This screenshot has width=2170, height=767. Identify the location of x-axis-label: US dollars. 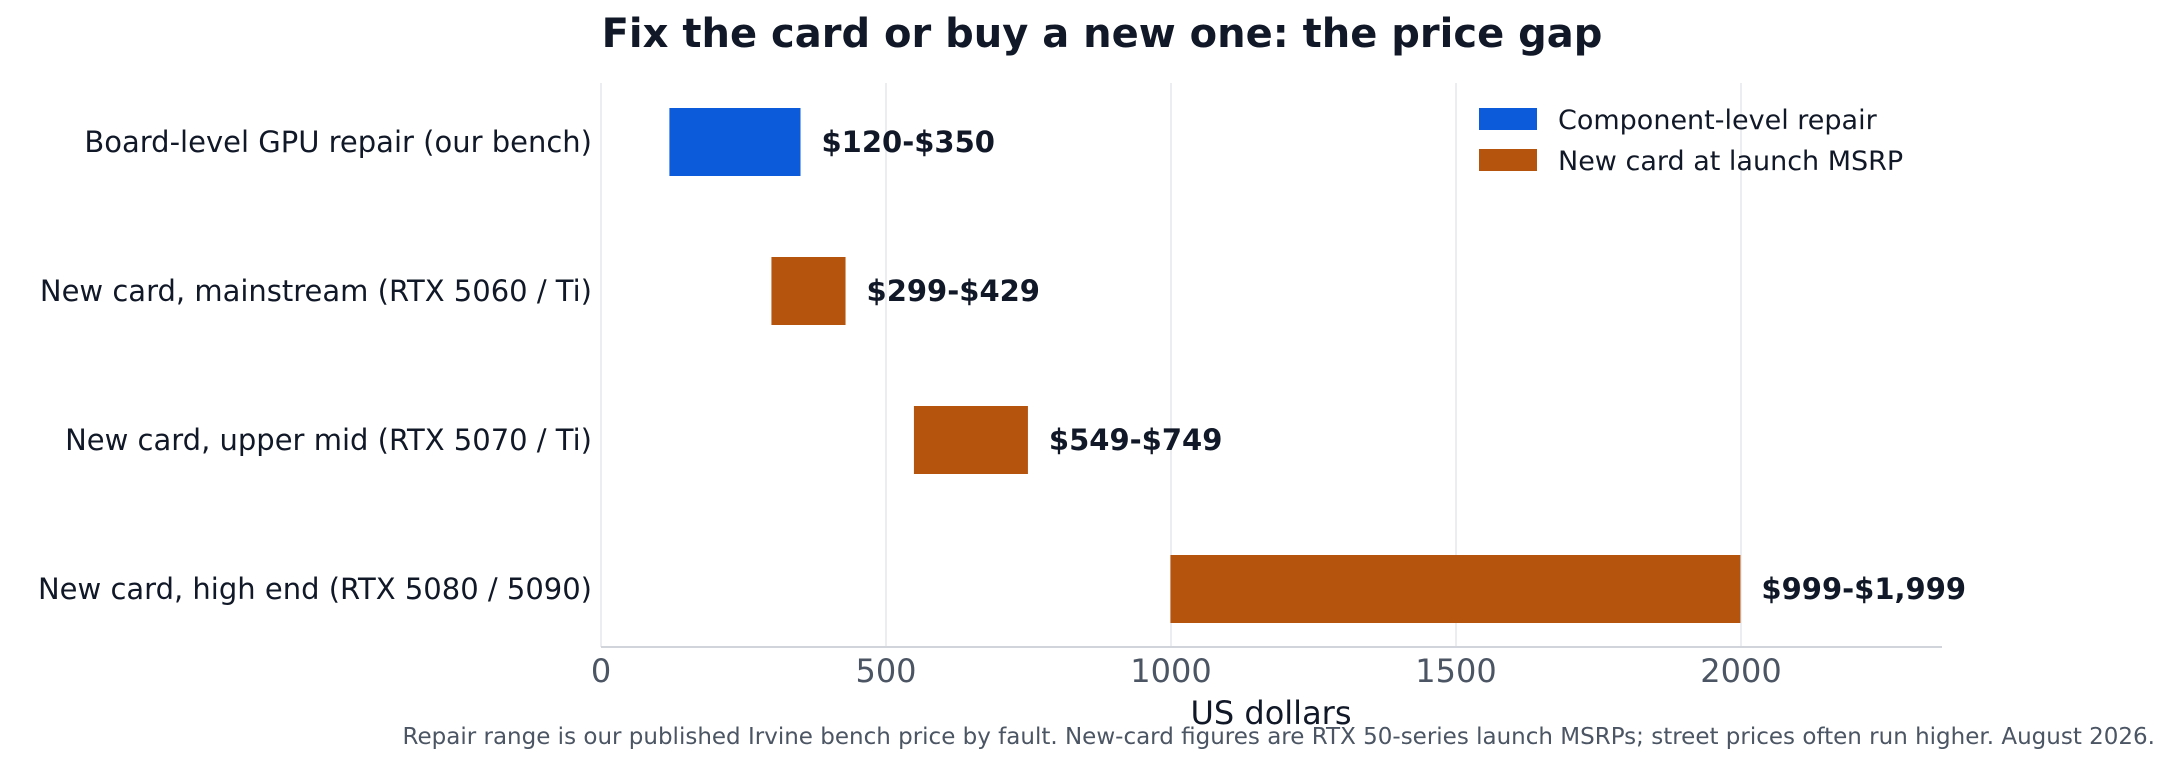
(1270, 713).